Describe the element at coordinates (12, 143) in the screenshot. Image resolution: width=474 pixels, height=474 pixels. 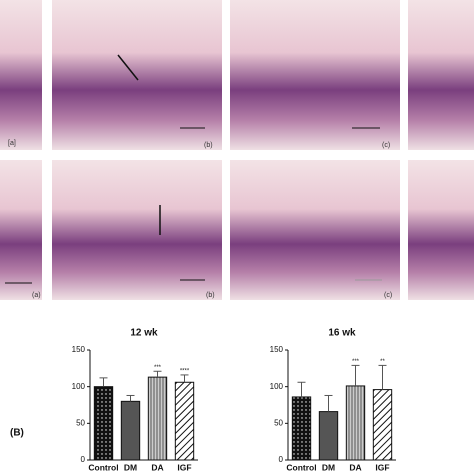
I see `panel-label: [a]` at that location.